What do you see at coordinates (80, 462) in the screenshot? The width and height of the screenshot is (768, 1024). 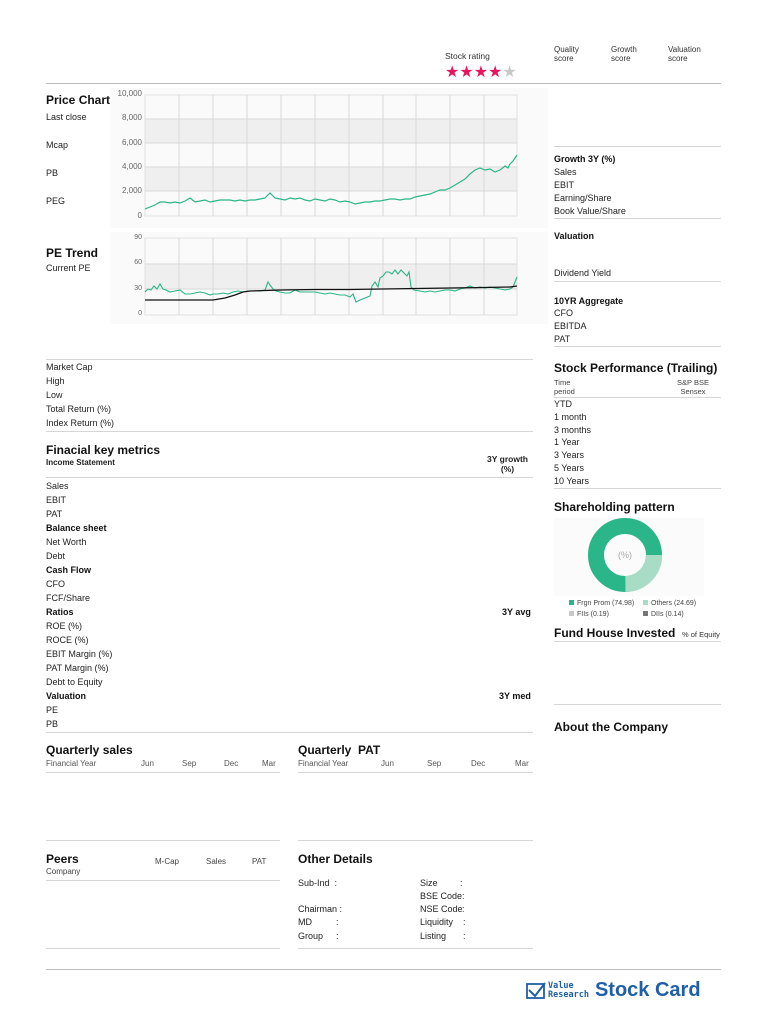 I see `income-statement-heading: Income Statement` at bounding box center [80, 462].